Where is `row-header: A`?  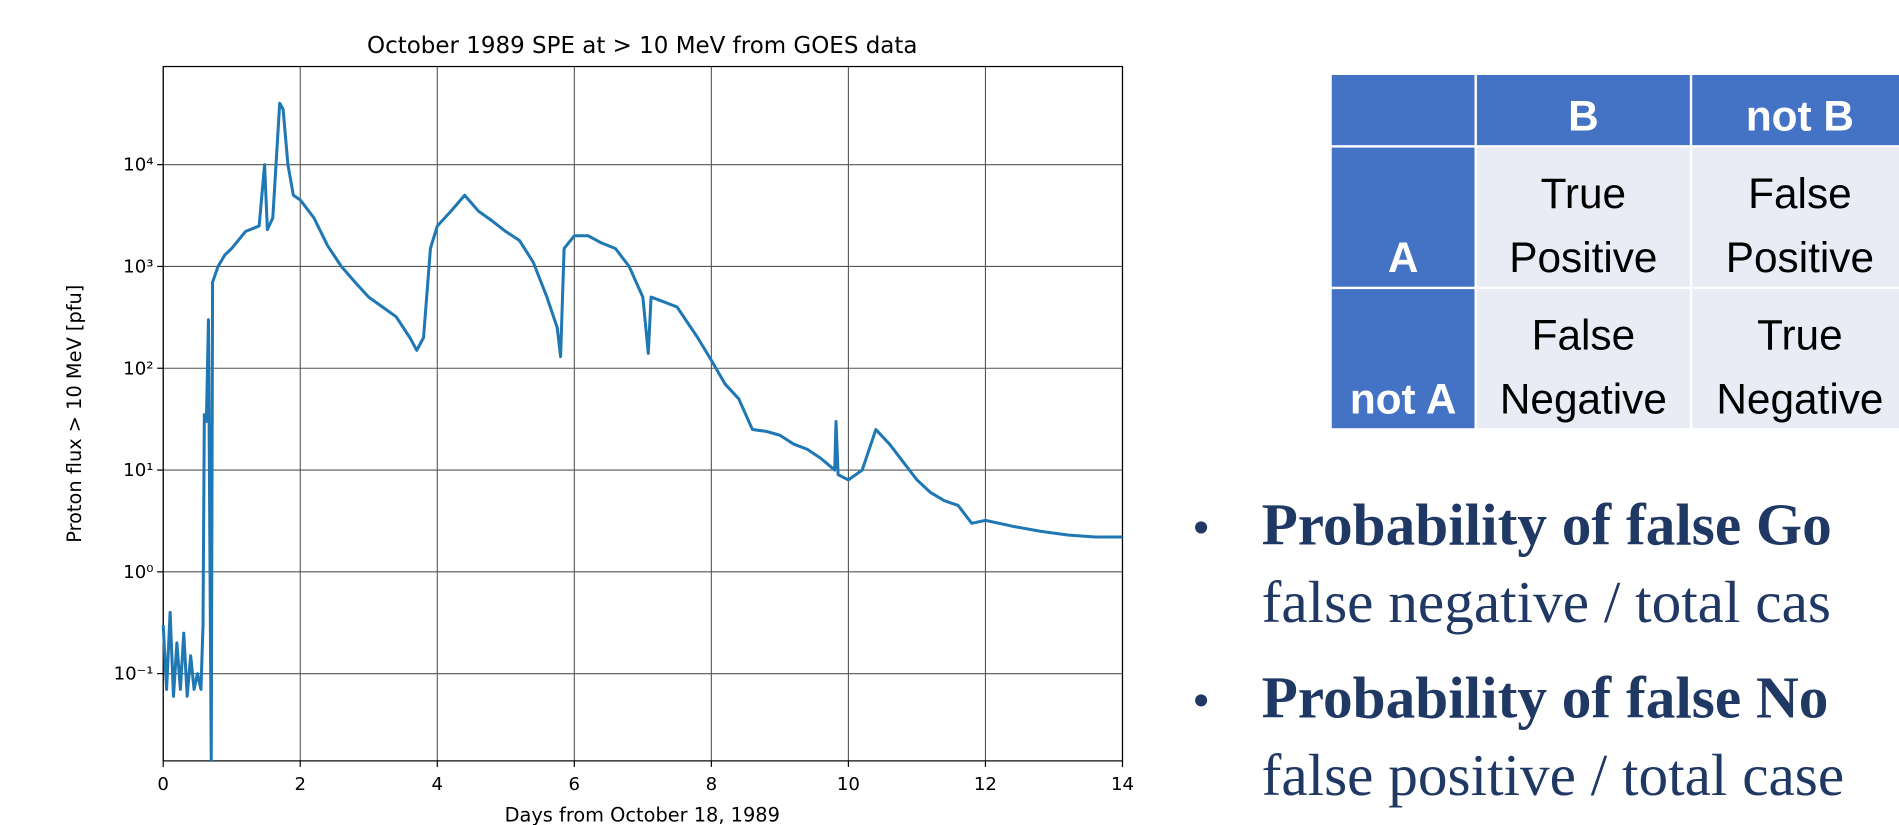 row-header: A is located at coordinates (1403, 257).